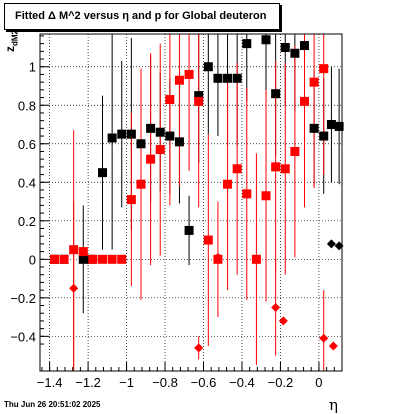 Image resolution: width=400 pixels, height=414 pixels. Describe the element at coordinates (10, 49) in the screenshot. I see `y-axis-label-main: z` at that location.